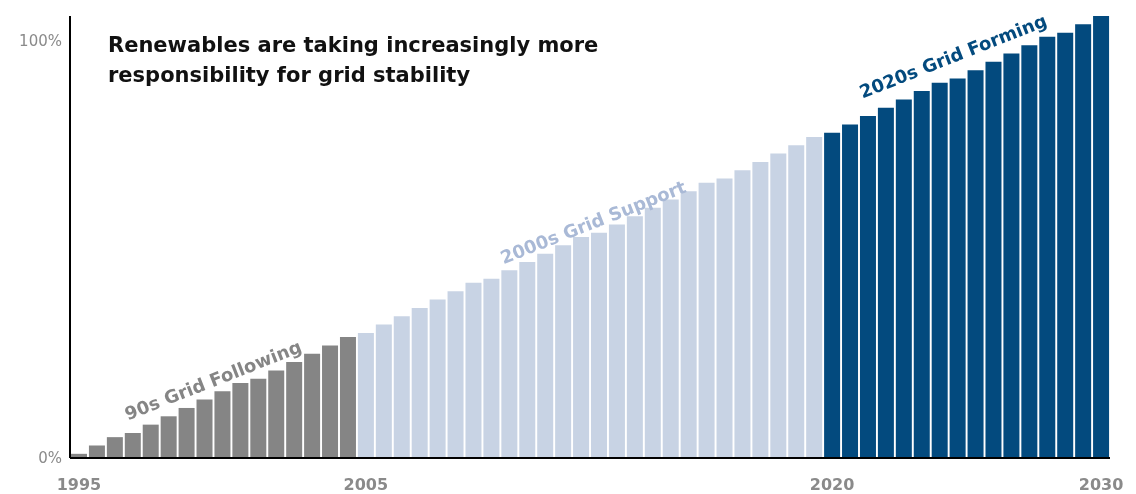 This screenshot has height=494, width=1136. What do you see at coordinates (40, 41) in the screenshot?
I see `y-tick-label: 100%` at bounding box center [40, 41].